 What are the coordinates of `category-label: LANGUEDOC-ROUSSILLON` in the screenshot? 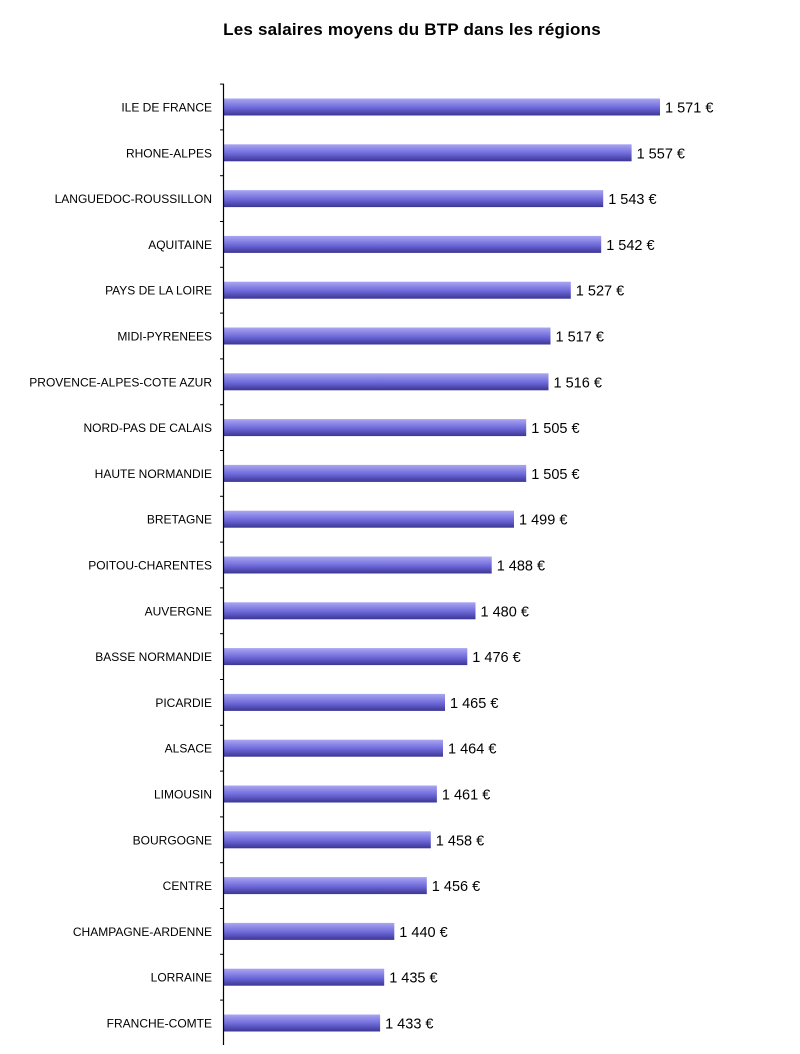 It's located at (133, 199).